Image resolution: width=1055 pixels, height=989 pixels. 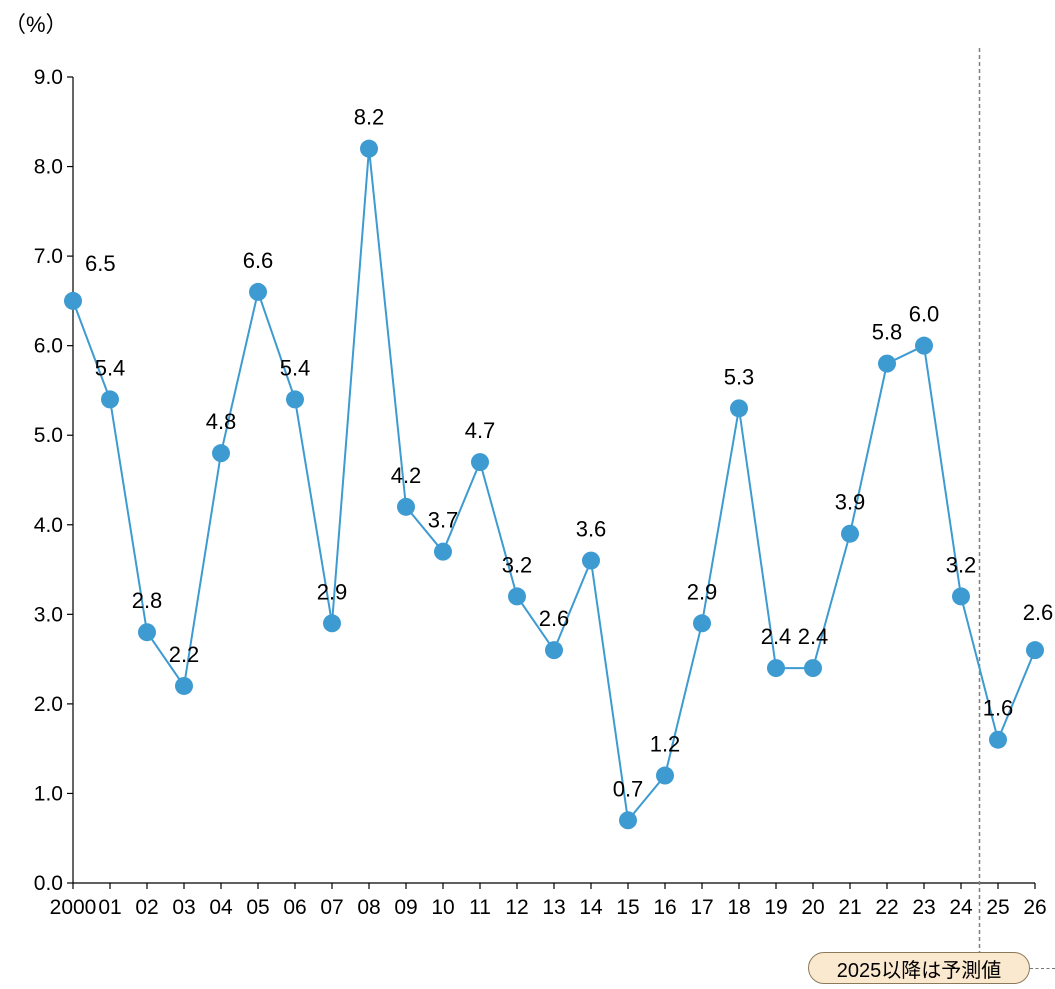 What do you see at coordinates (850, 502) in the screenshot?
I see `data-label: 3.9` at bounding box center [850, 502].